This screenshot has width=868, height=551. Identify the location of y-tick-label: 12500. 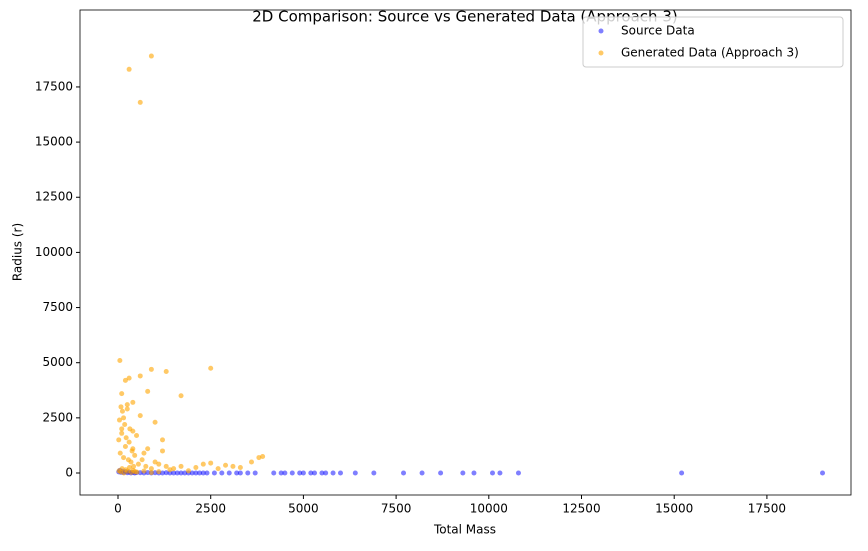
(54, 197).